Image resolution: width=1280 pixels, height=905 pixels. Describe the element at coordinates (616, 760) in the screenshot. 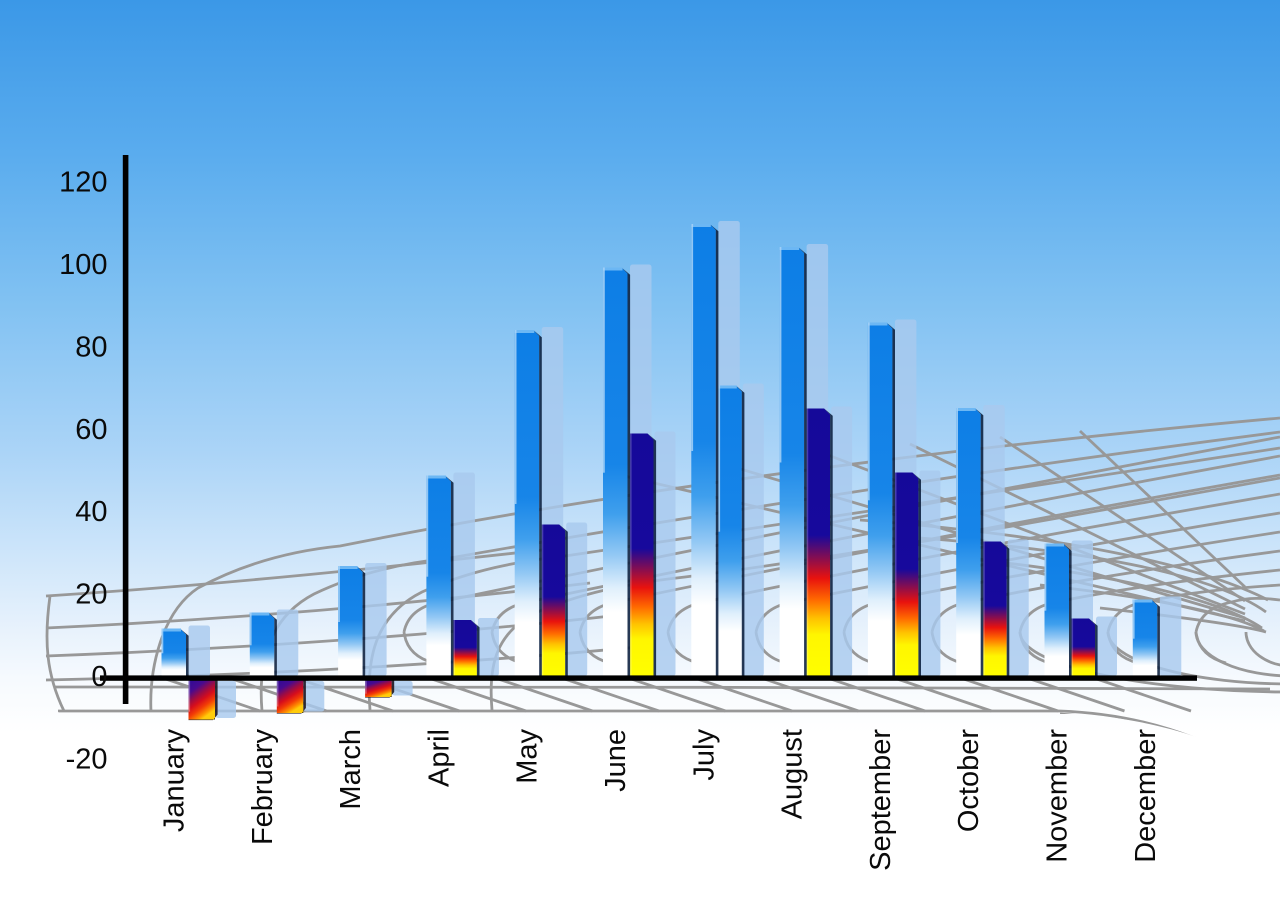

I see `svg-text: June` at that location.